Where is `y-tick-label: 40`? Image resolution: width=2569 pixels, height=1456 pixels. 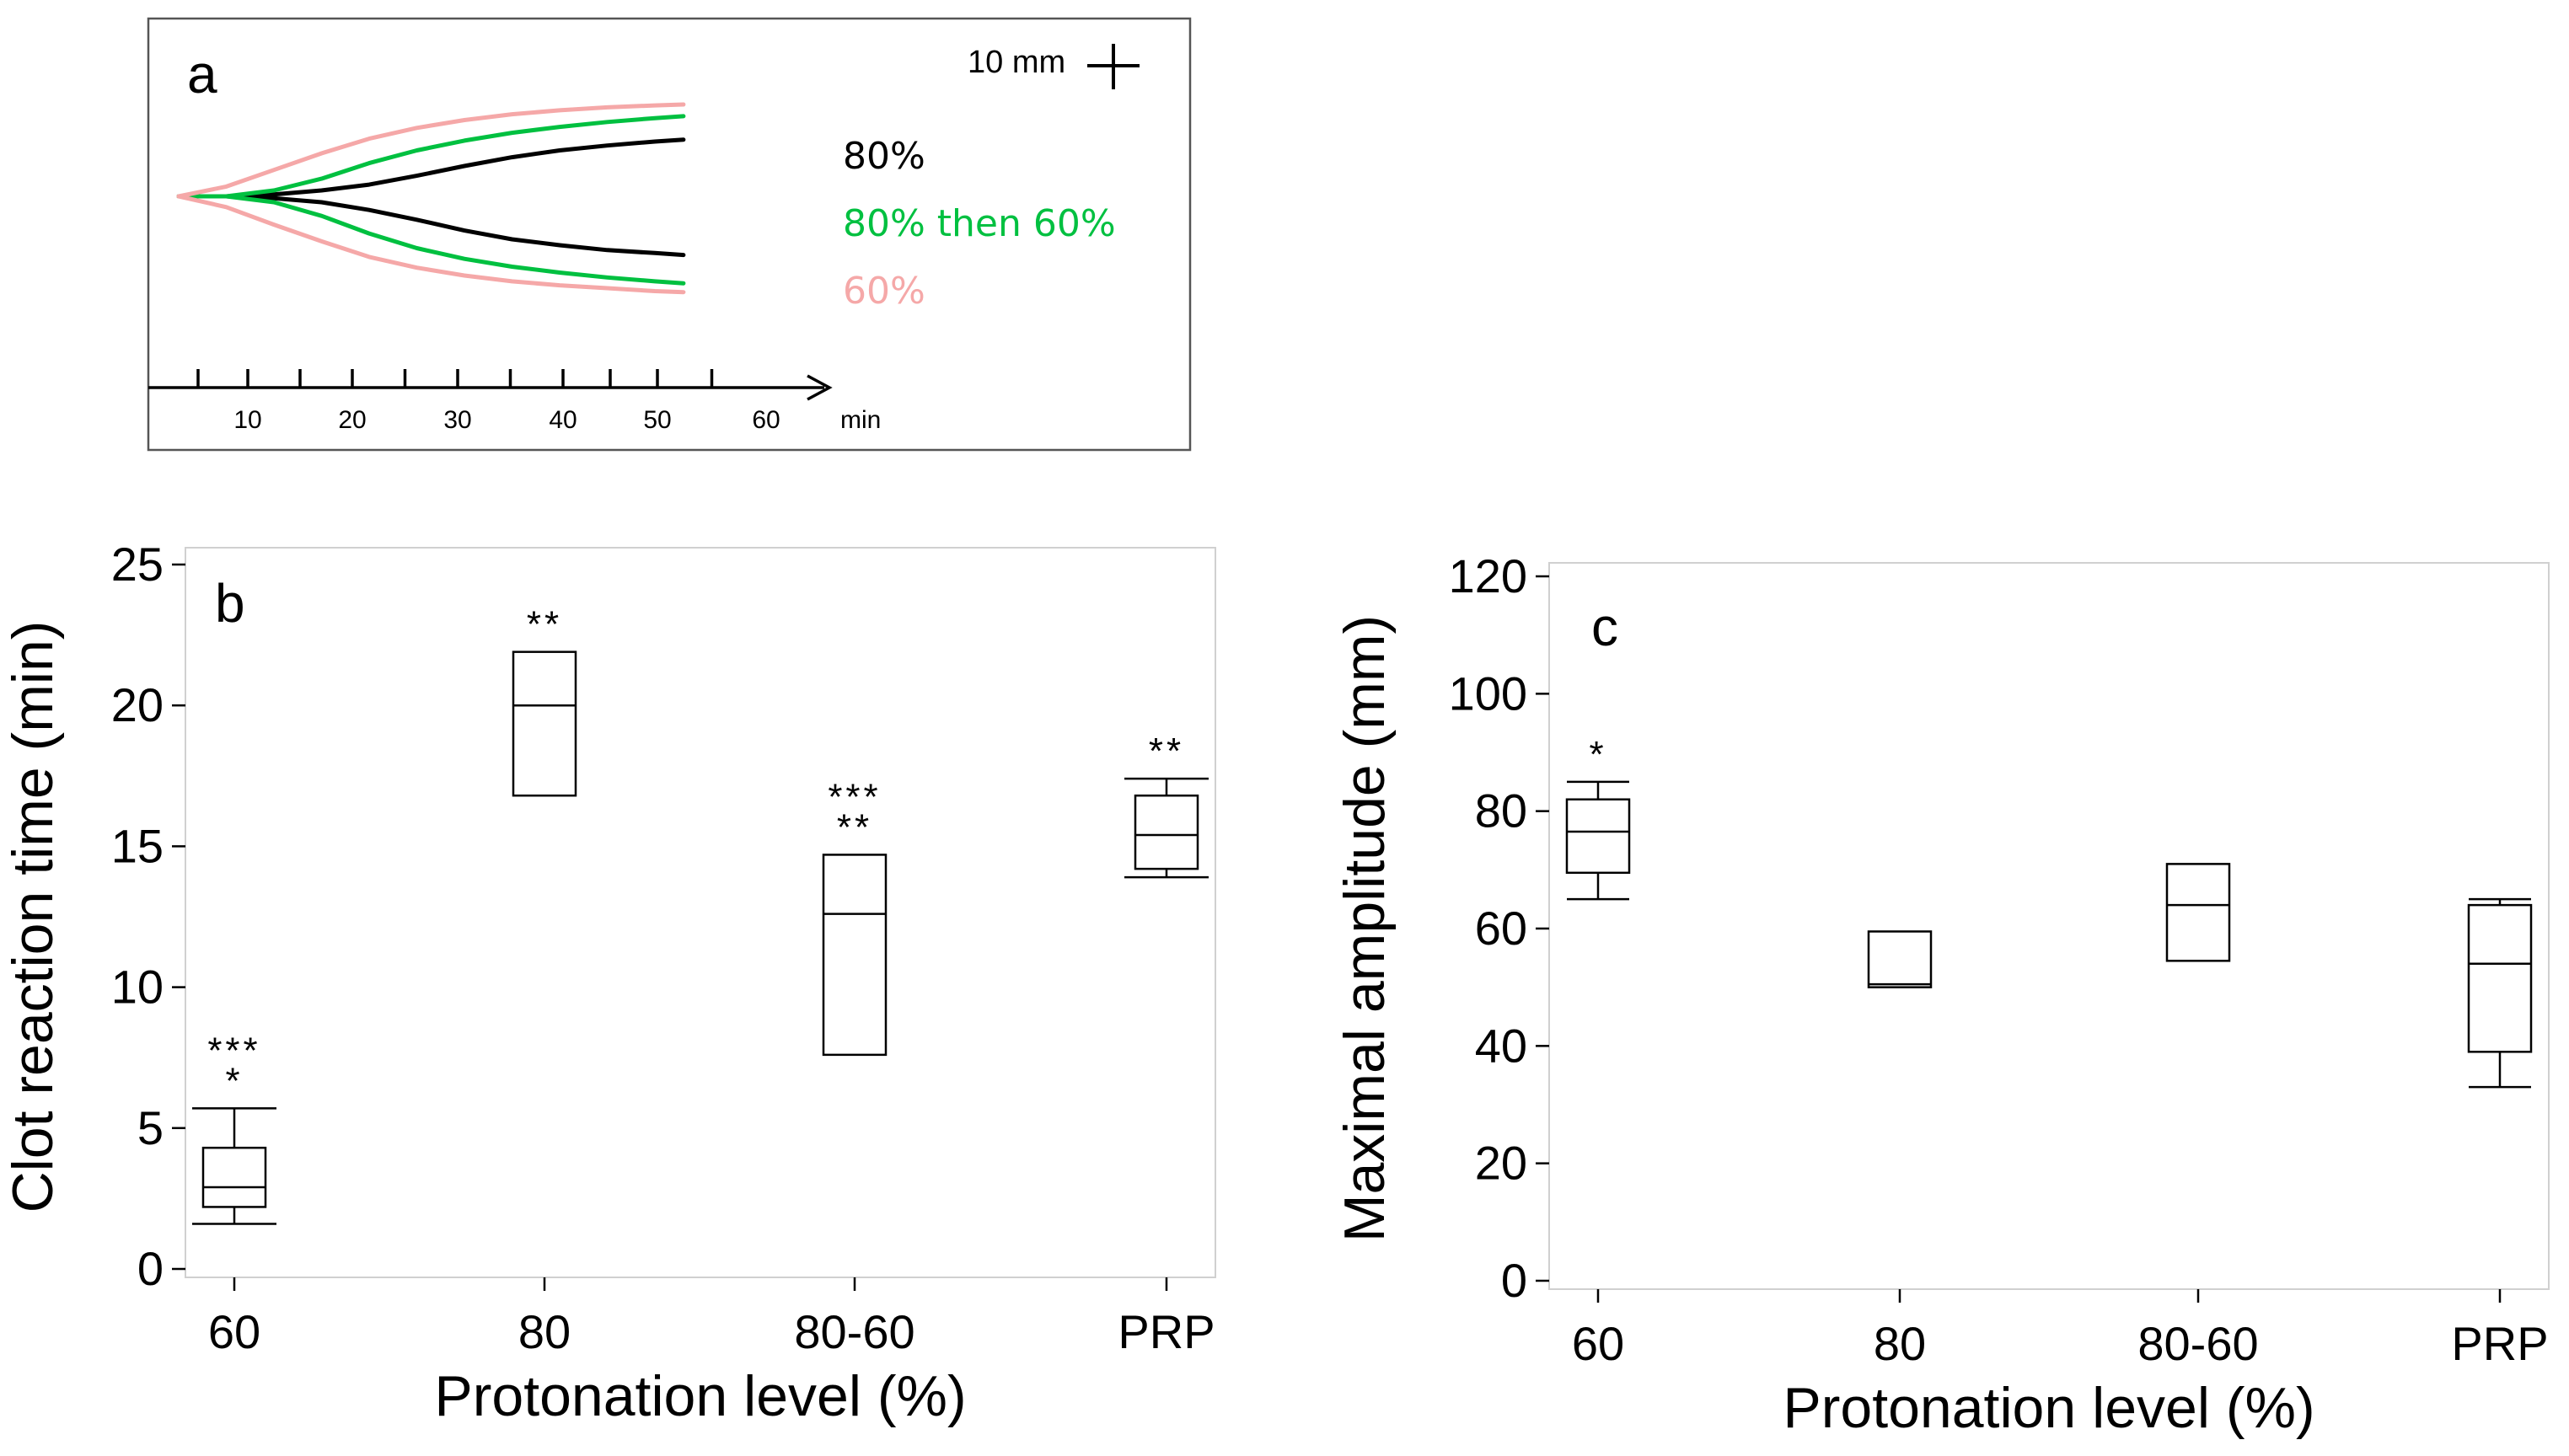
y-tick-label: 40 is located at coordinates (1501, 1045).